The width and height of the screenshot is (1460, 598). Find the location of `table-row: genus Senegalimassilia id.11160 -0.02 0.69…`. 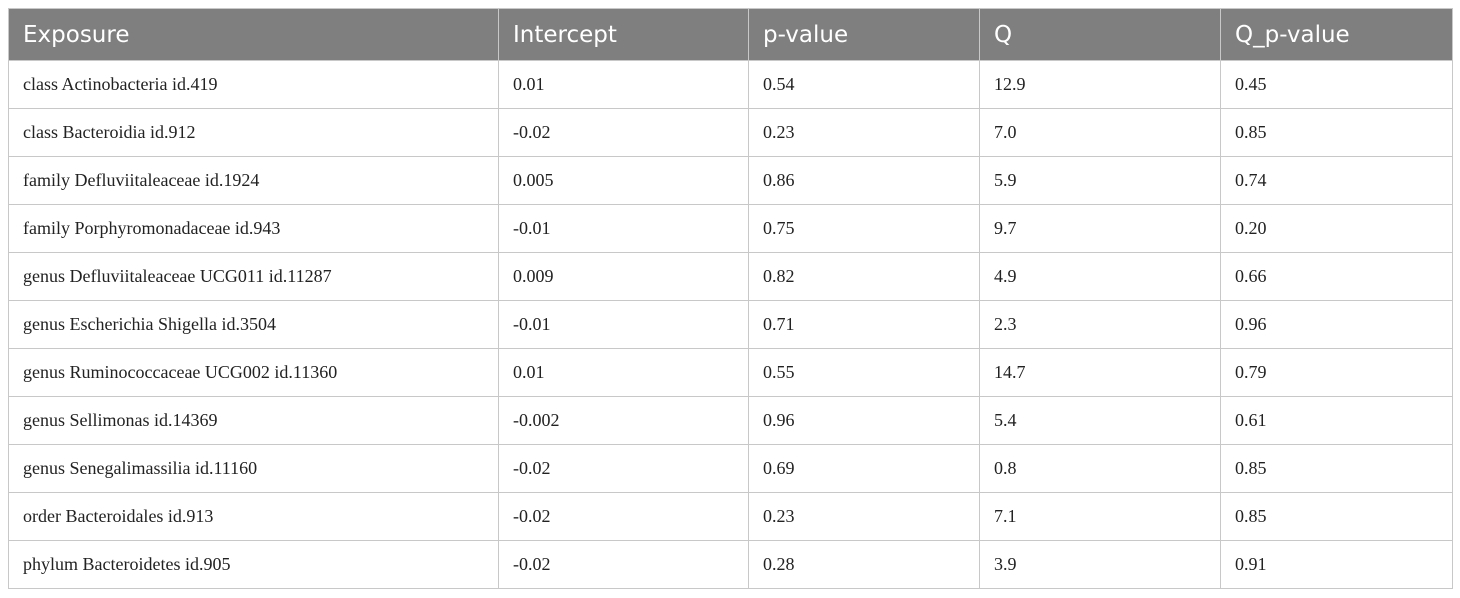

table-row: genus Senegalimassilia id.11160 -0.02 0.69… is located at coordinates (730, 468).